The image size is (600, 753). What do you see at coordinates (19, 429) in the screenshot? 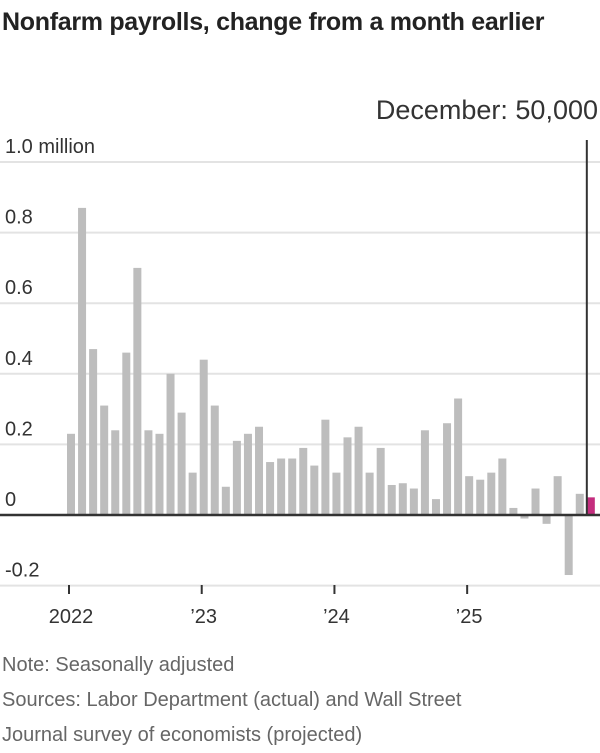
I see `y-tick-label: 0.2` at bounding box center [19, 429].